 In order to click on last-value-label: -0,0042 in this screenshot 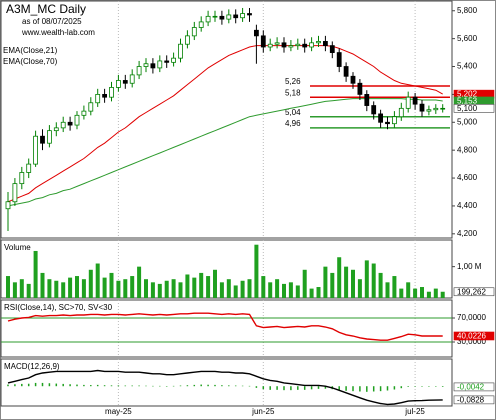, I will do `click(471, 387)`.